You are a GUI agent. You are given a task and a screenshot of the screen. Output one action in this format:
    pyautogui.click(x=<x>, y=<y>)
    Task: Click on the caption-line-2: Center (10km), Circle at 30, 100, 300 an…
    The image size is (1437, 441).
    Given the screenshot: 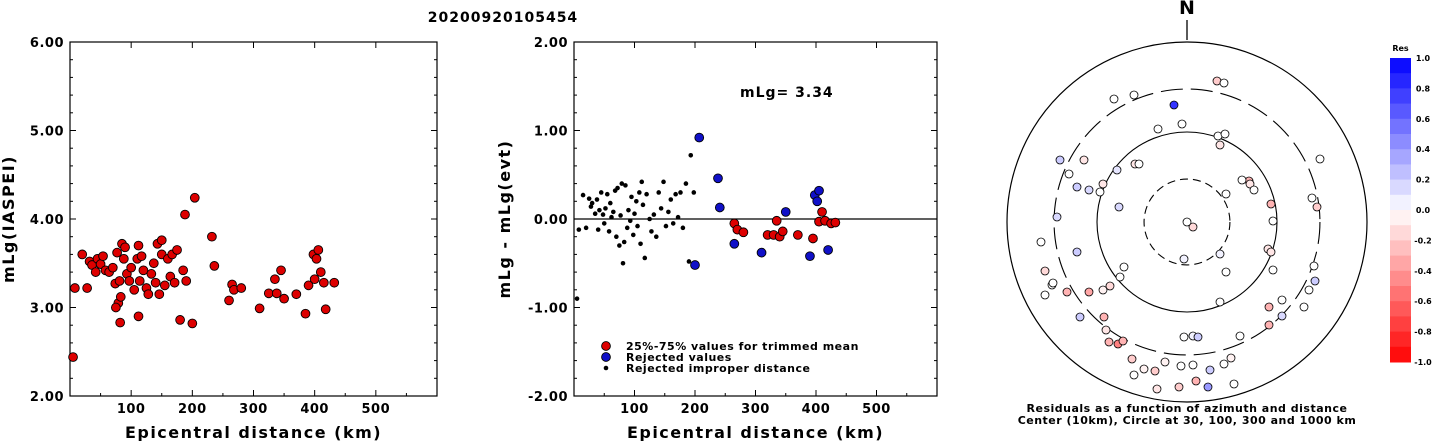 What is the action you would take?
    pyautogui.click(x=1187, y=420)
    